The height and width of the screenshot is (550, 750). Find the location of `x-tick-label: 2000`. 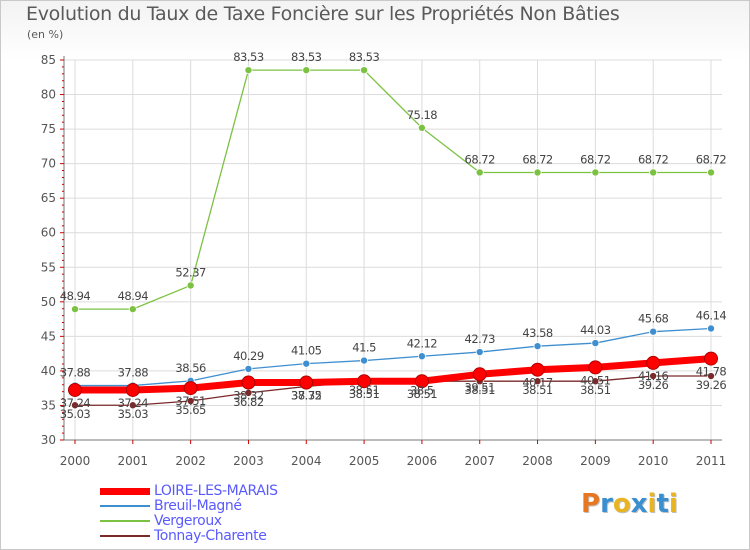

x-tick-label: 2000 is located at coordinates (75, 461).